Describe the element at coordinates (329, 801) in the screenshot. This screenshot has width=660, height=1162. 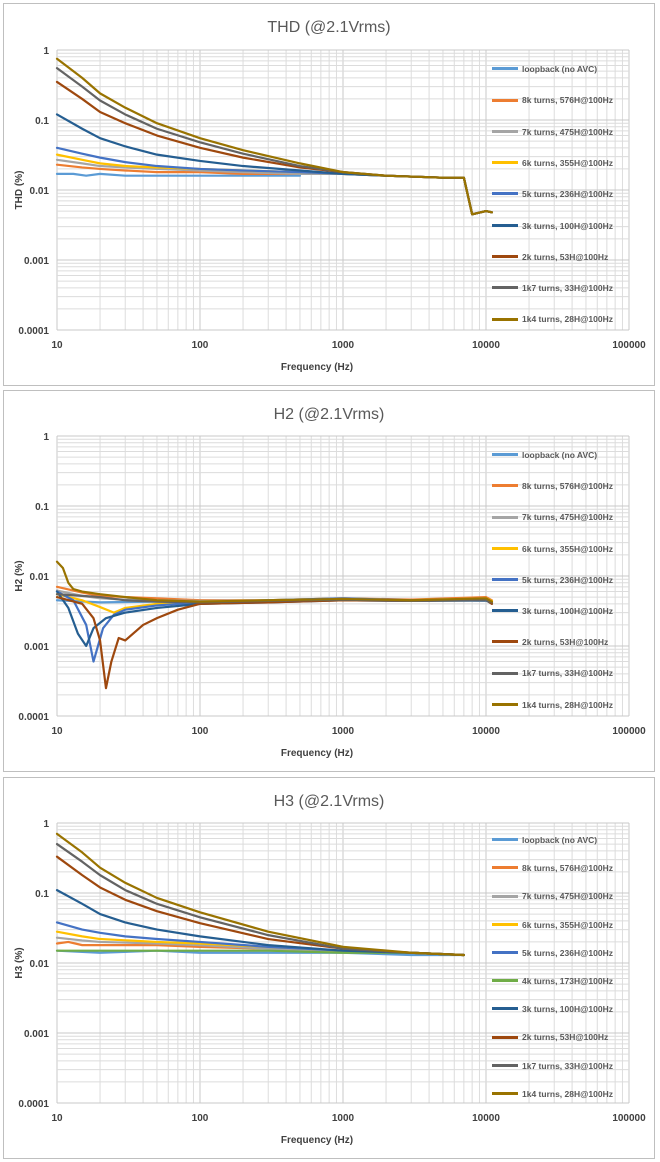
I see `h3-chart-title: H3 (@2.1Vrms)` at that location.